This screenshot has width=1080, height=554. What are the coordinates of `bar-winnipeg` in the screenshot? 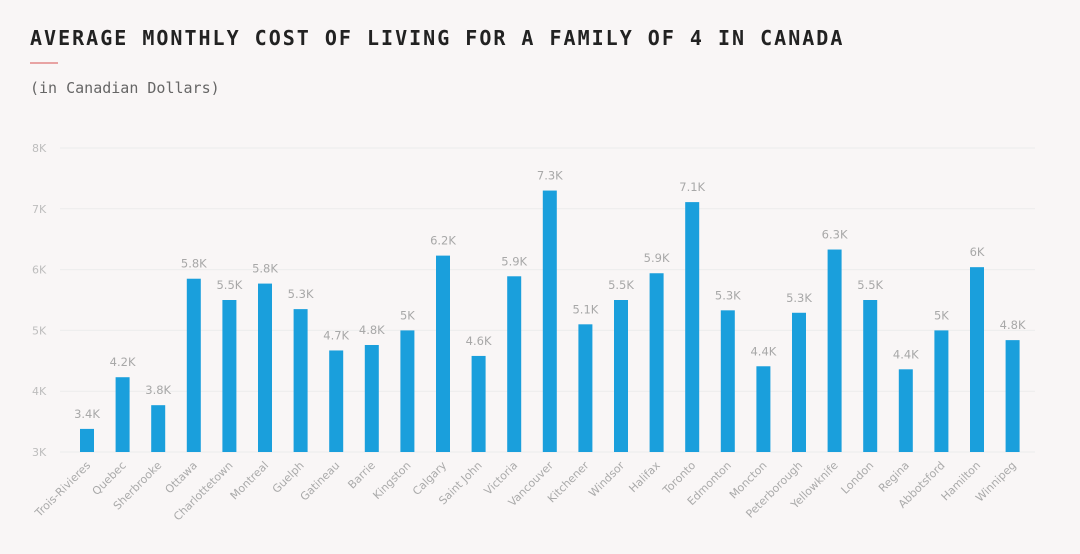 It's located at (1012, 396).